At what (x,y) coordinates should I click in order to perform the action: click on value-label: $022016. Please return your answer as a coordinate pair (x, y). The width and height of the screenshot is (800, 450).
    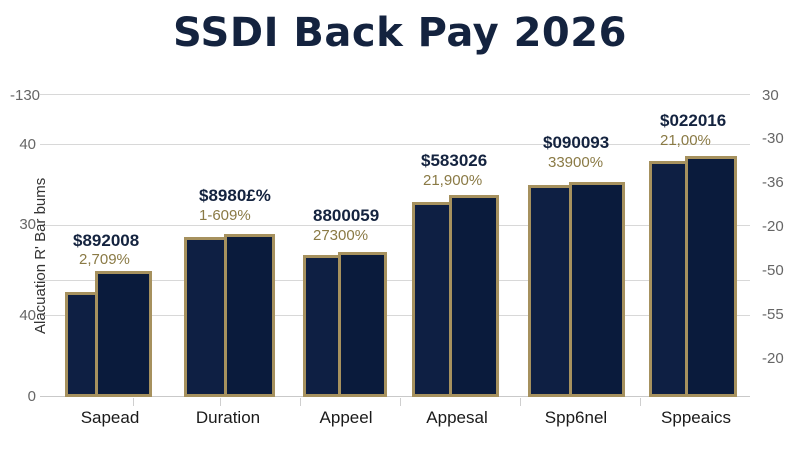
    Looking at the image, I should click on (693, 120).